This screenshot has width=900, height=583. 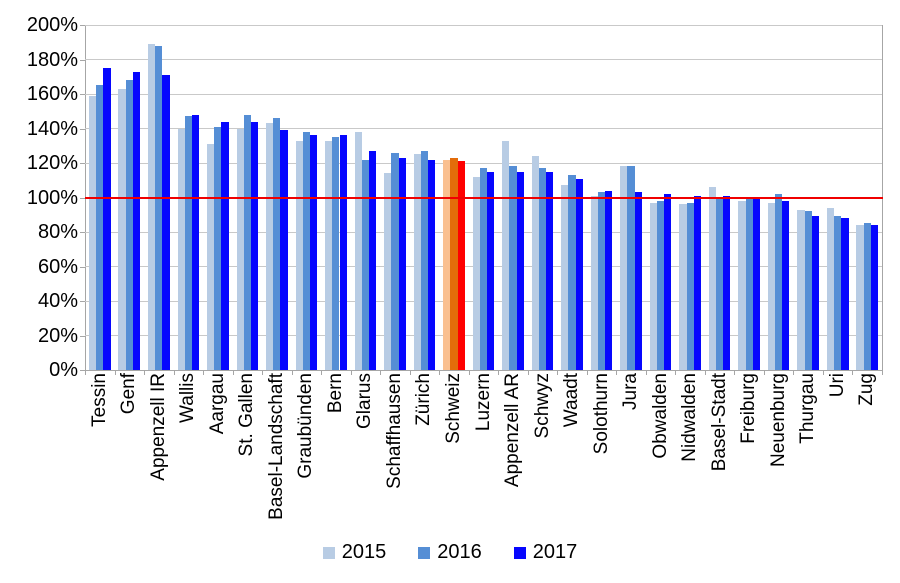 What do you see at coordinates (299, 255) in the screenshot?
I see `bar-2015-graub-nden` at bounding box center [299, 255].